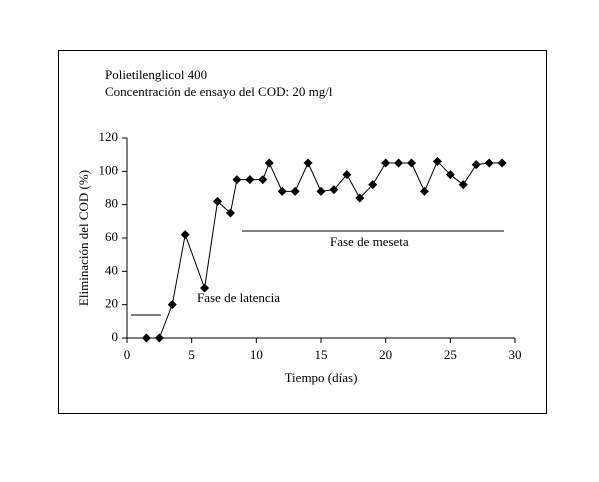 The image size is (599, 482). I want to click on y-tick-label: 20, so click(111, 303).